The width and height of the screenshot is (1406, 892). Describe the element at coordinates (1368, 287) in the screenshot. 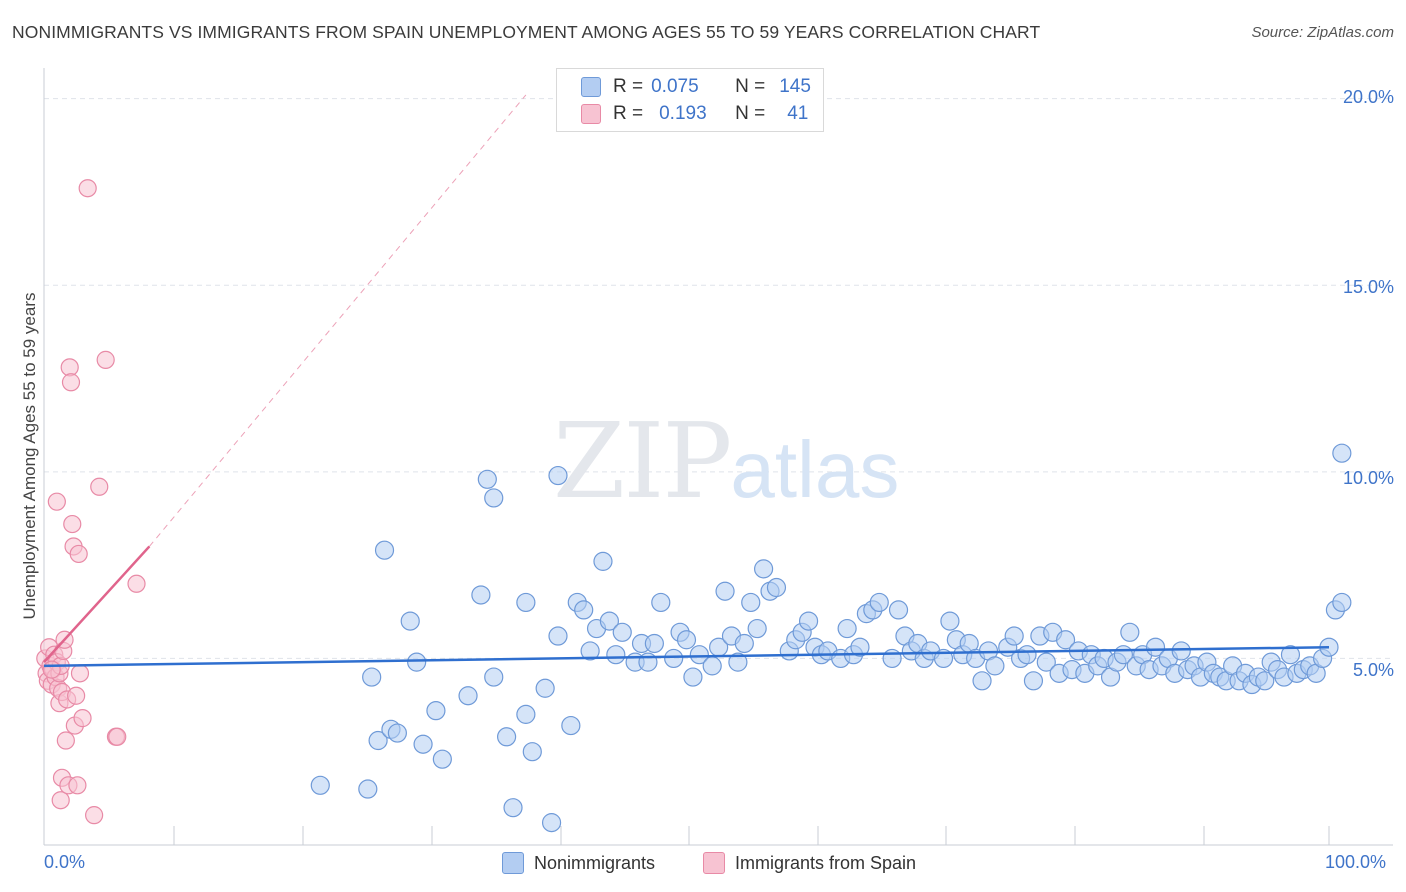

I see `y-tick-15: 15.0%` at that location.